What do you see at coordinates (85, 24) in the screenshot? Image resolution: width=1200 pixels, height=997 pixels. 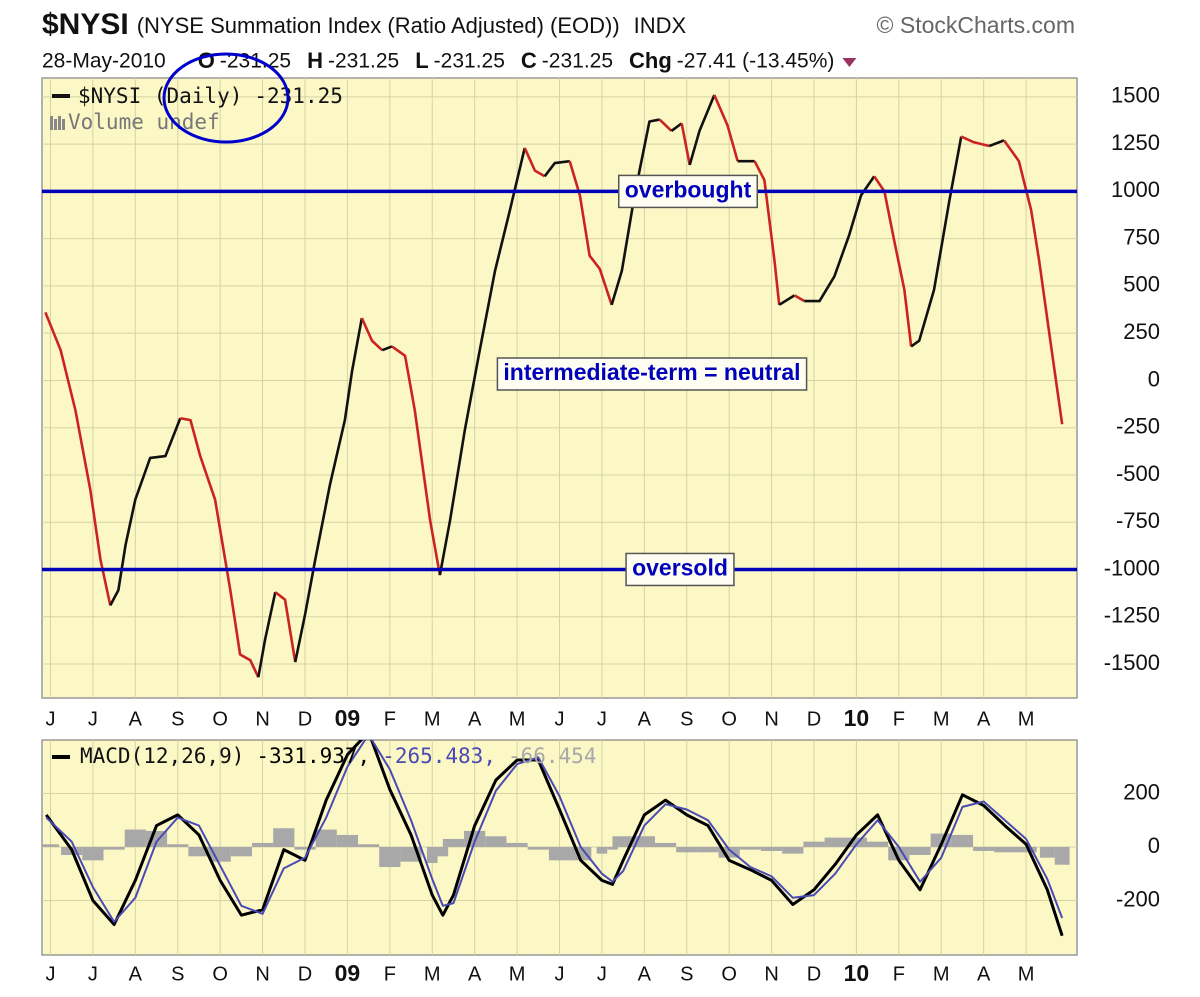 I see `symbol: $NYSI` at bounding box center [85, 24].